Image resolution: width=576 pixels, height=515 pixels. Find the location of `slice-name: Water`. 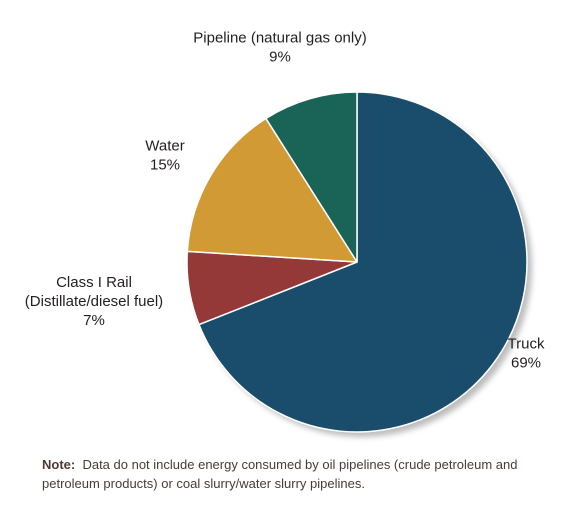

slice-name: Water is located at coordinates (164, 146).